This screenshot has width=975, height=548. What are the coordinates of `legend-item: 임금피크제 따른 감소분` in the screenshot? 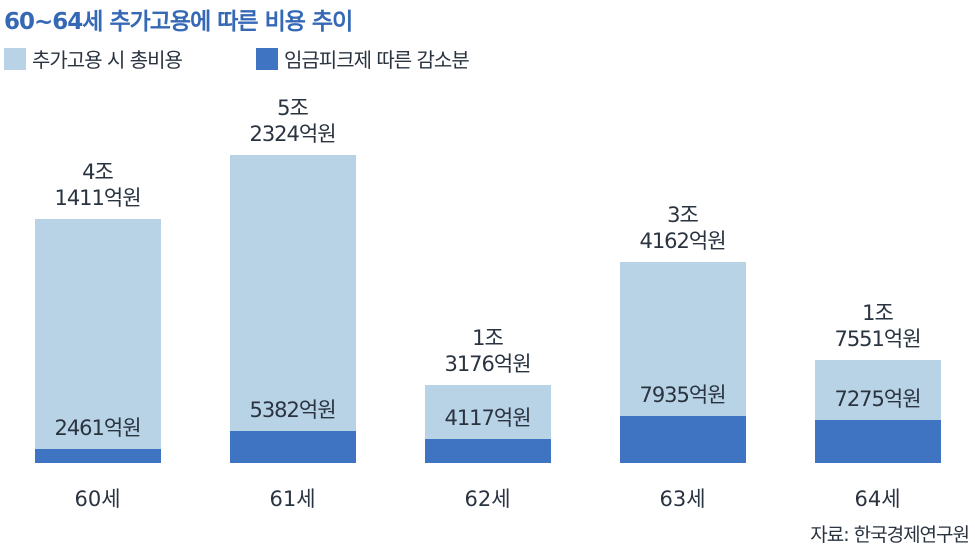 It's located at (363, 58).